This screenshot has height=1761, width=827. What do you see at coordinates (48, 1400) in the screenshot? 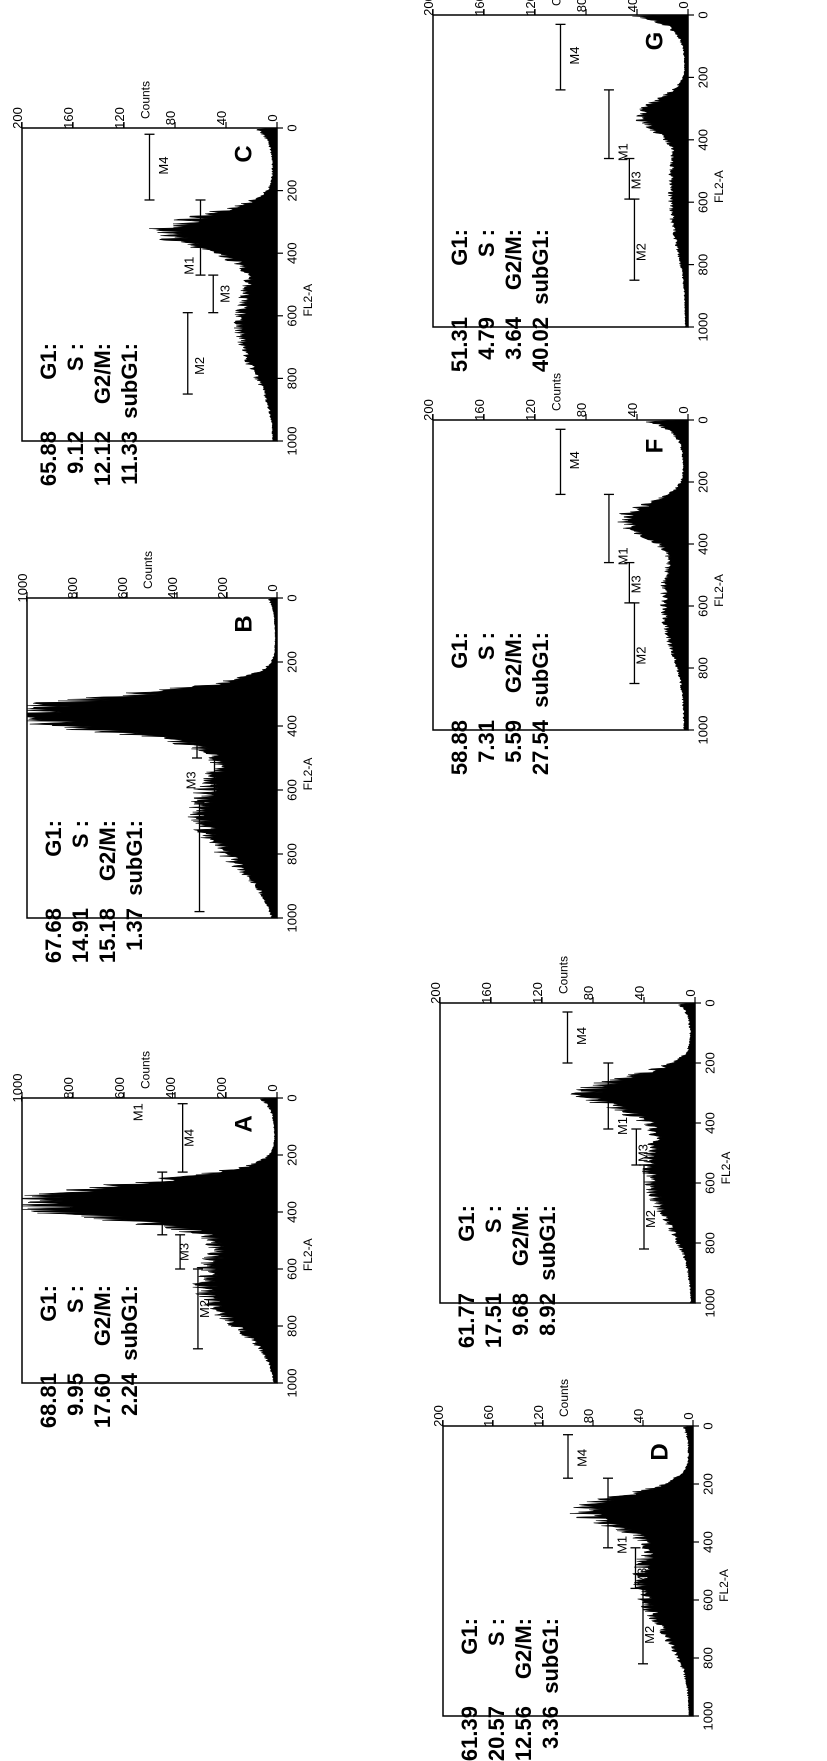
I see `stat-value: 68.81` at bounding box center [48, 1400].